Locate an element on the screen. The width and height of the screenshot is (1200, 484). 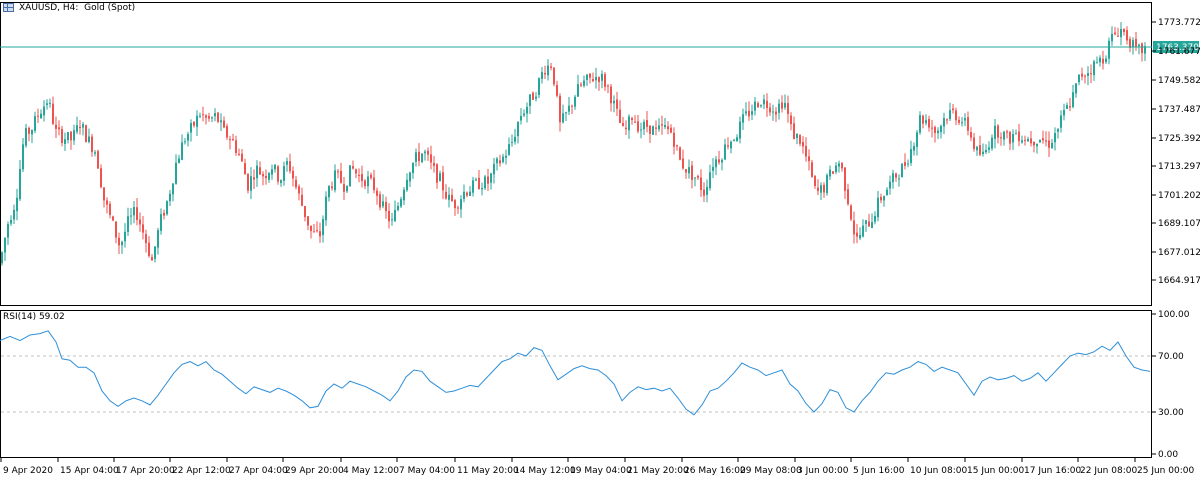
time-tick-label: 11 May 20:00 is located at coordinates (488, 471).